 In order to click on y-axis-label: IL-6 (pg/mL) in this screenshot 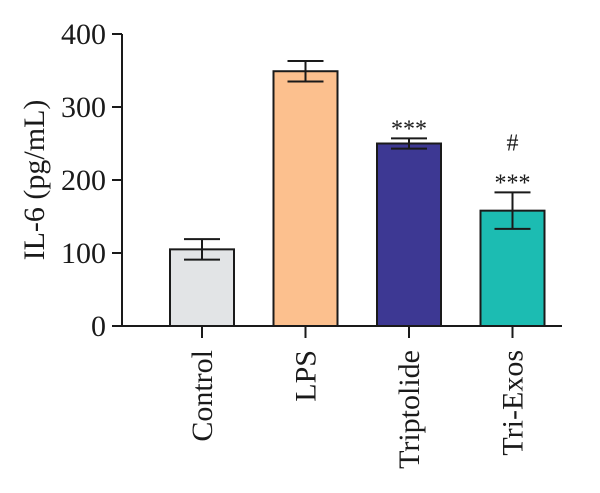, I will do `click(34, 180)`.